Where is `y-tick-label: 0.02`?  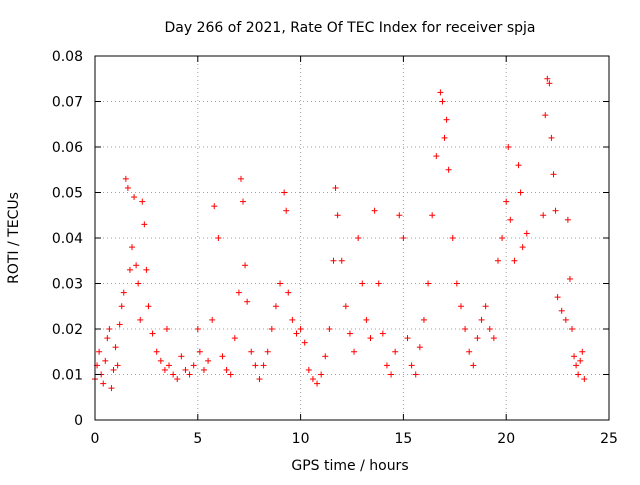
y-tick-label: 0.02 is located at coordinates (67, 330).